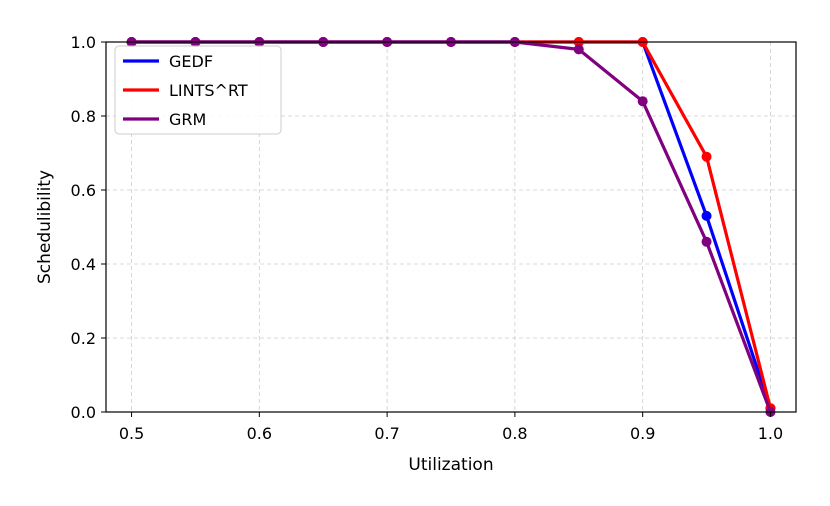  What do you see at coordinates (88, 227) in the screenshot?
I see `y-axis: 0.0 0.2 0.4 0.6 0.8 1.0` at bounding box center [88, 227].